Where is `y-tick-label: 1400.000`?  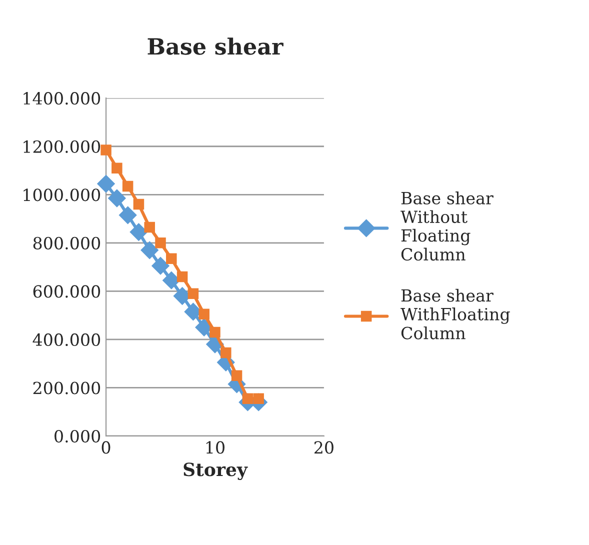
y-tick-label: 1400.000 is located at coordinates (62, 98).